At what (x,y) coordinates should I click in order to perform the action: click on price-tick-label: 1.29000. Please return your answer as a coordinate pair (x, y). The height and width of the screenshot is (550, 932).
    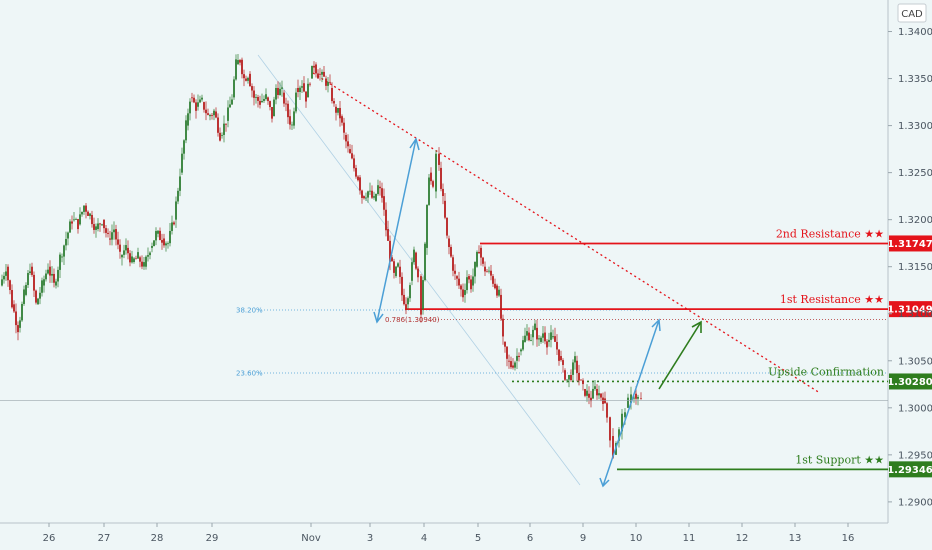
    Looking at the image, I should click on (915, 502).